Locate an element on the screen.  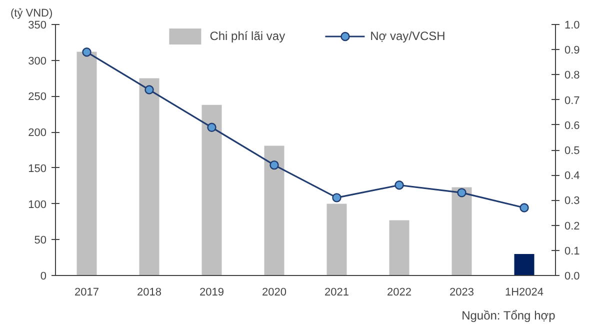
x-tick-label: 2022 is located at coordinates (399, 292).